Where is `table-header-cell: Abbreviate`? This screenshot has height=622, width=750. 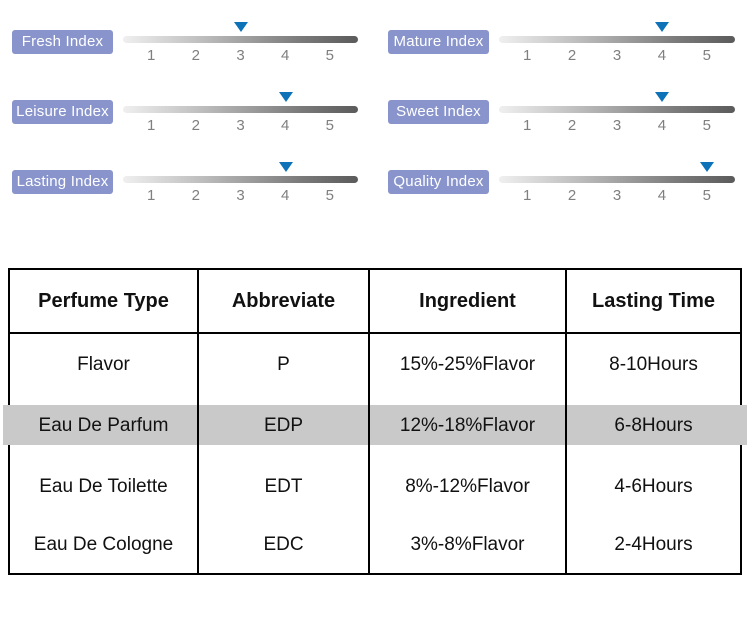 table-header-cell: Abbreviate is located at coordinates (283, 301).